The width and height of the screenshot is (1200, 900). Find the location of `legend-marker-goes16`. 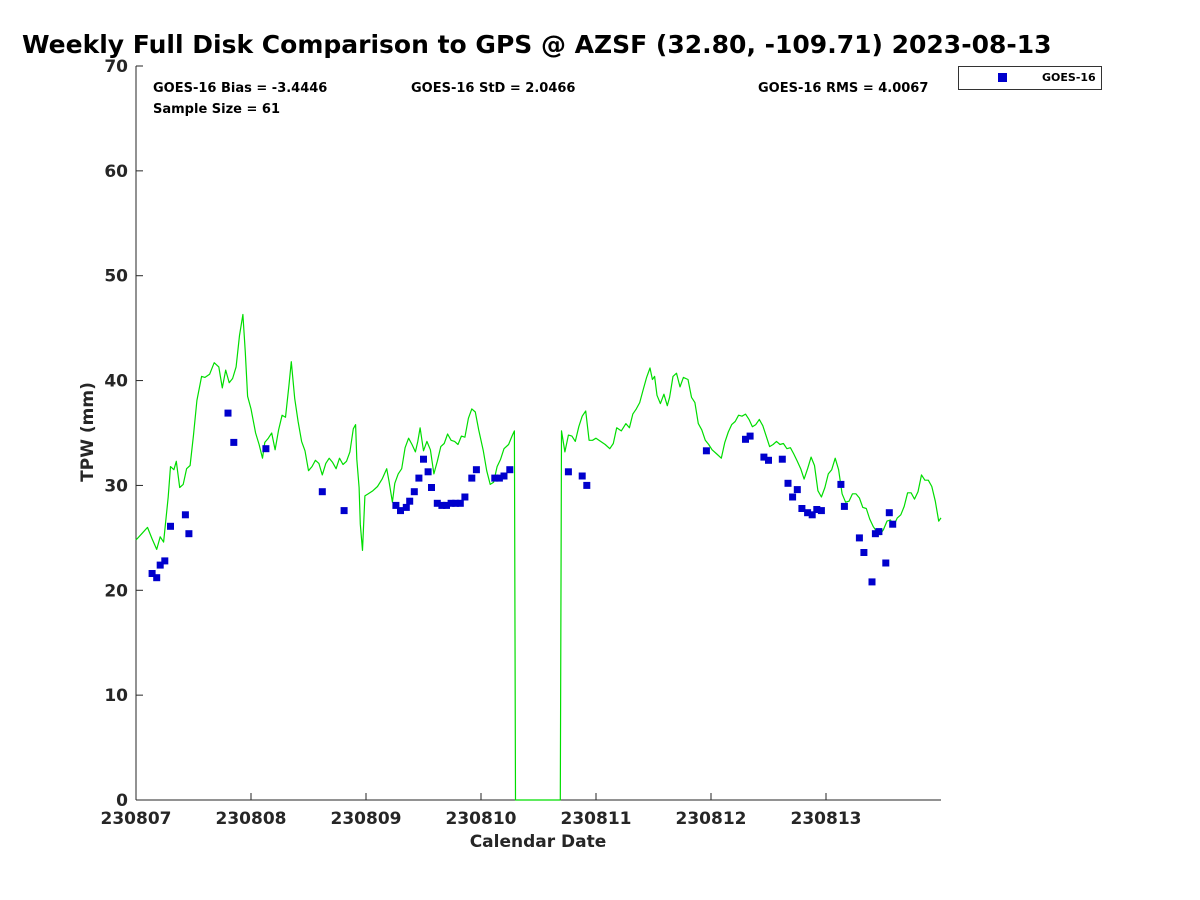

legend-marker-goes16 is located at coordinates (1002, 77).